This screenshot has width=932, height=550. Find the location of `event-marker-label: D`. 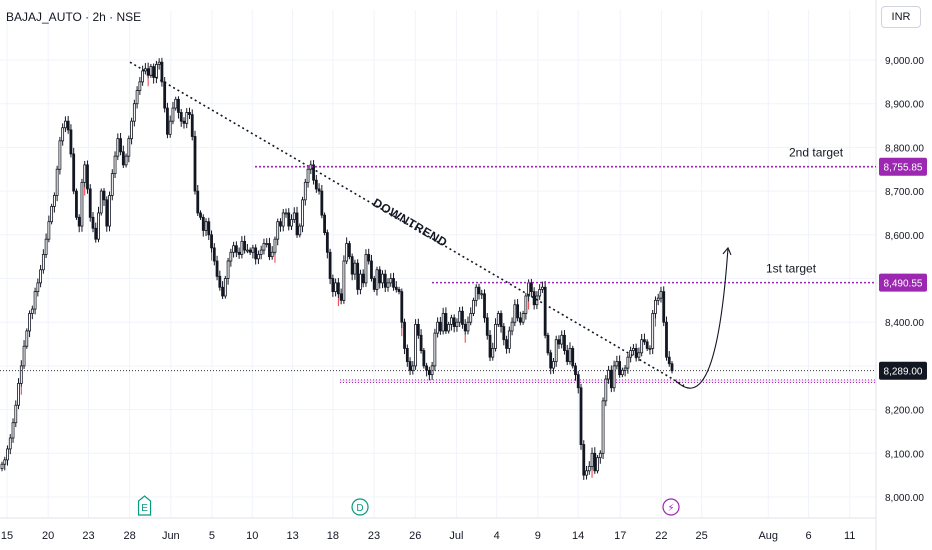

event-marker-label: D is located at coordinates (359, 508).